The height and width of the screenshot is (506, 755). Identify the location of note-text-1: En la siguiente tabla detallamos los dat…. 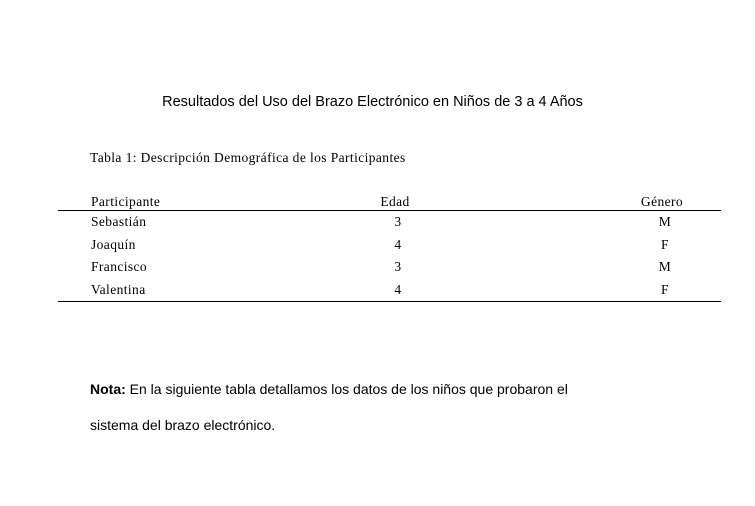
(348, 389).